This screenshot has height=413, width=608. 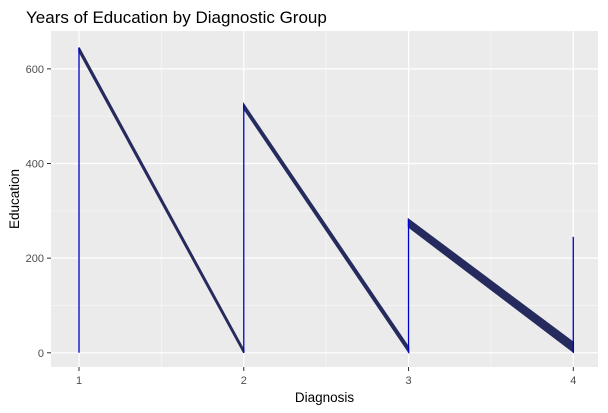 I want to click on y-tick-label: 600, so click(x=35, y=70).